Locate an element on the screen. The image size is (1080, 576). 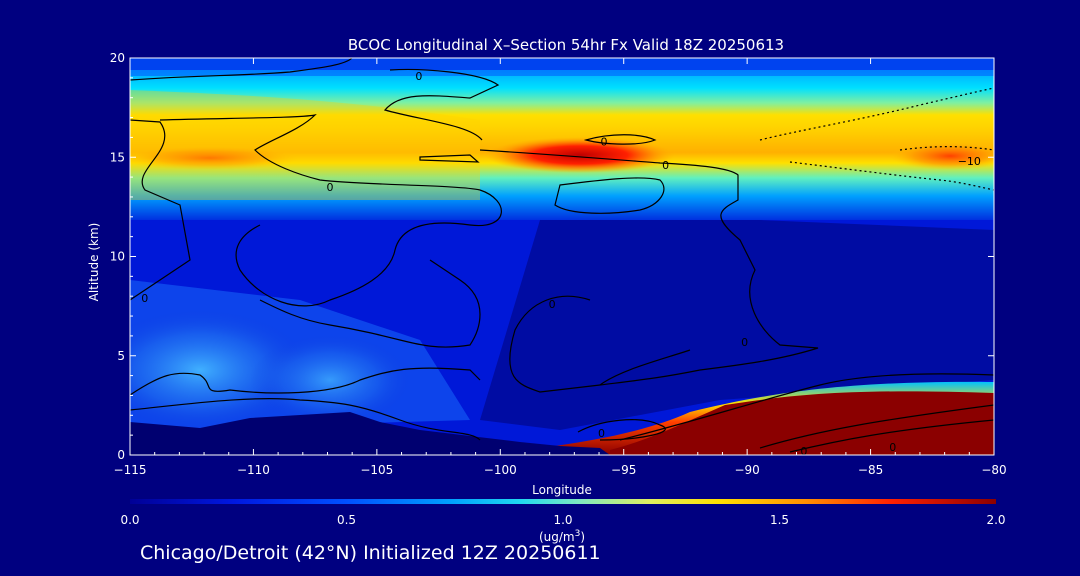
x-tick-label: −105 is located at coordinates (376, 470).